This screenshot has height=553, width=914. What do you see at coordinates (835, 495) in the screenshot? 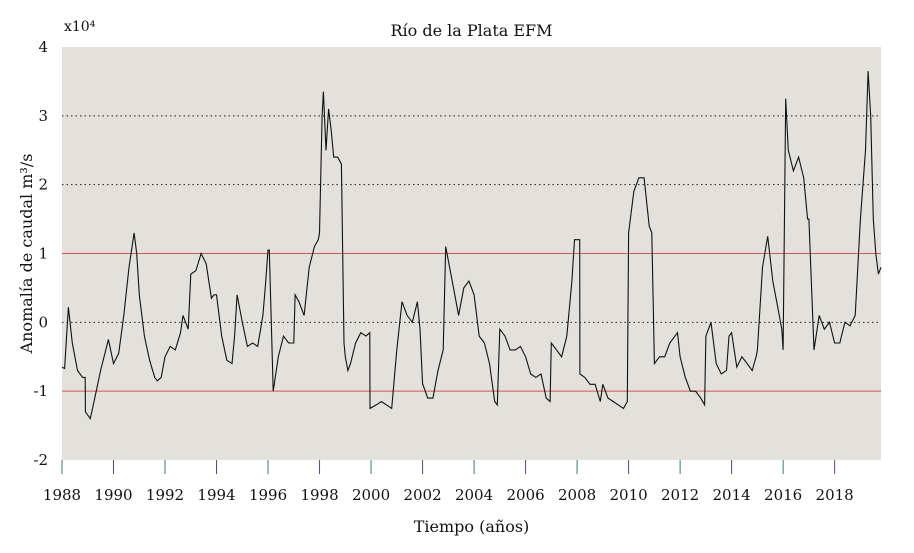
I see `x-tick-label: 2018` at bounding box center [835, 495].